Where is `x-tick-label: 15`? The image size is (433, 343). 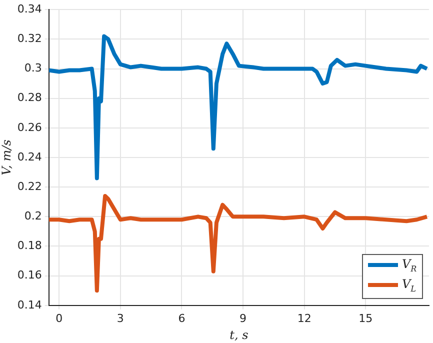 x-tick-label: 15 is located at coordinates (365, 318).